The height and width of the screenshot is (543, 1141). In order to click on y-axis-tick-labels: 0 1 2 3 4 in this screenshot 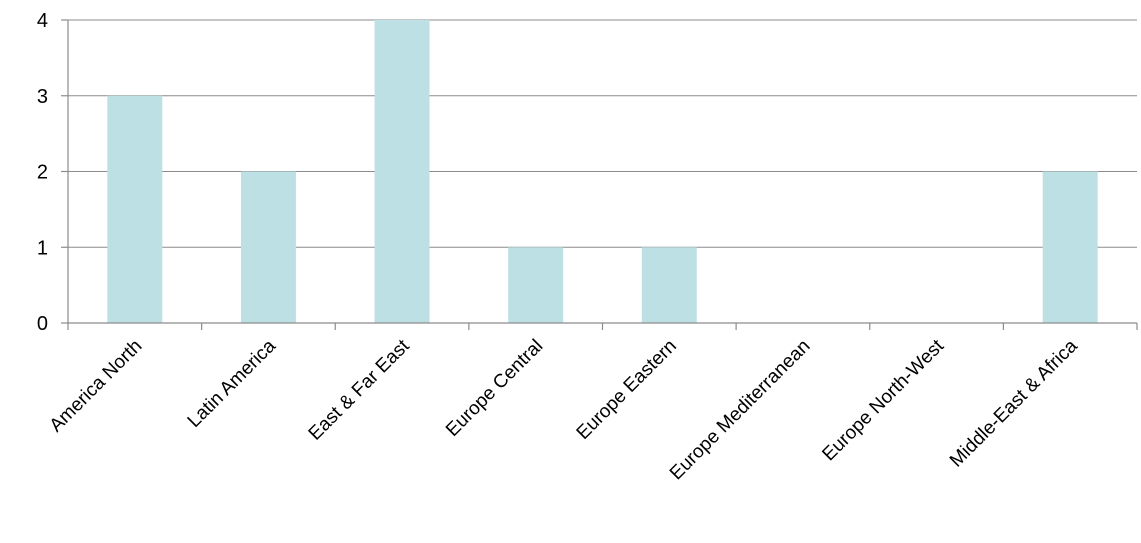, I will do `click(42, 172)`.